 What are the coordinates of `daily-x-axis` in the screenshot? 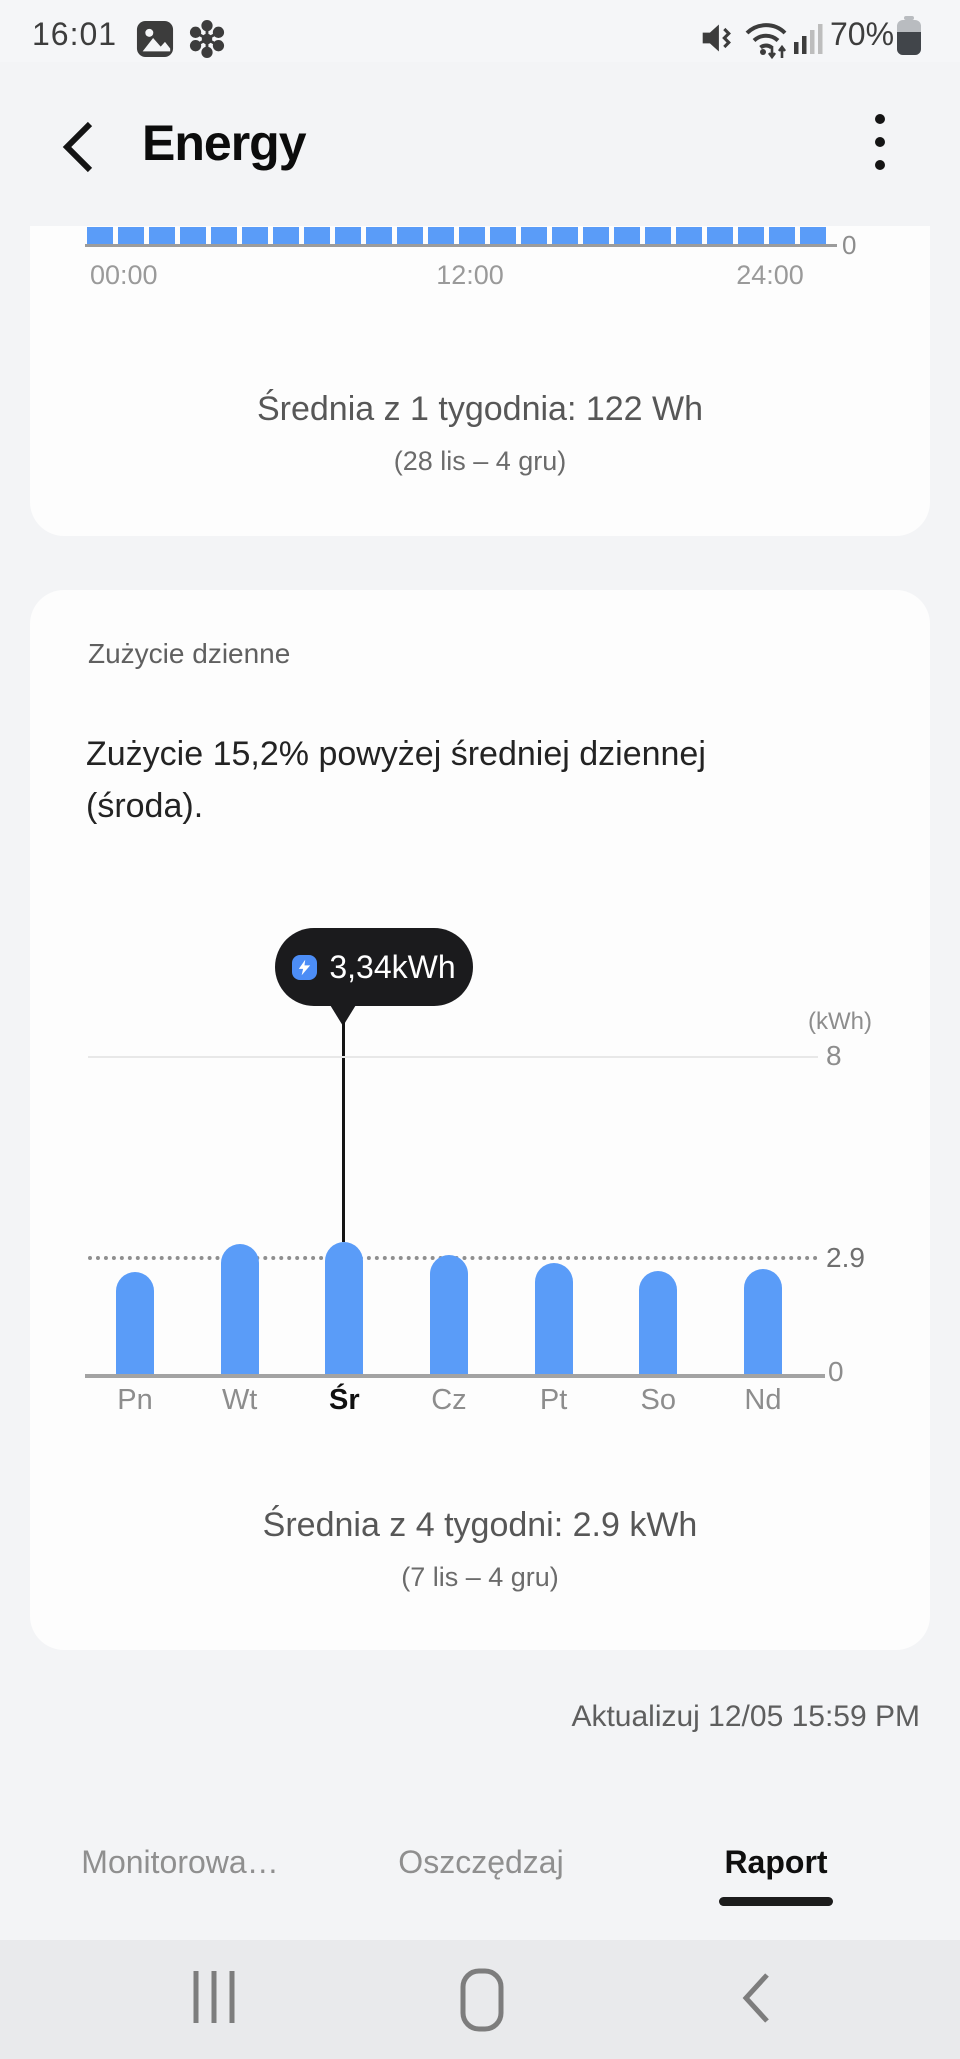 It's located at (455, 1376).